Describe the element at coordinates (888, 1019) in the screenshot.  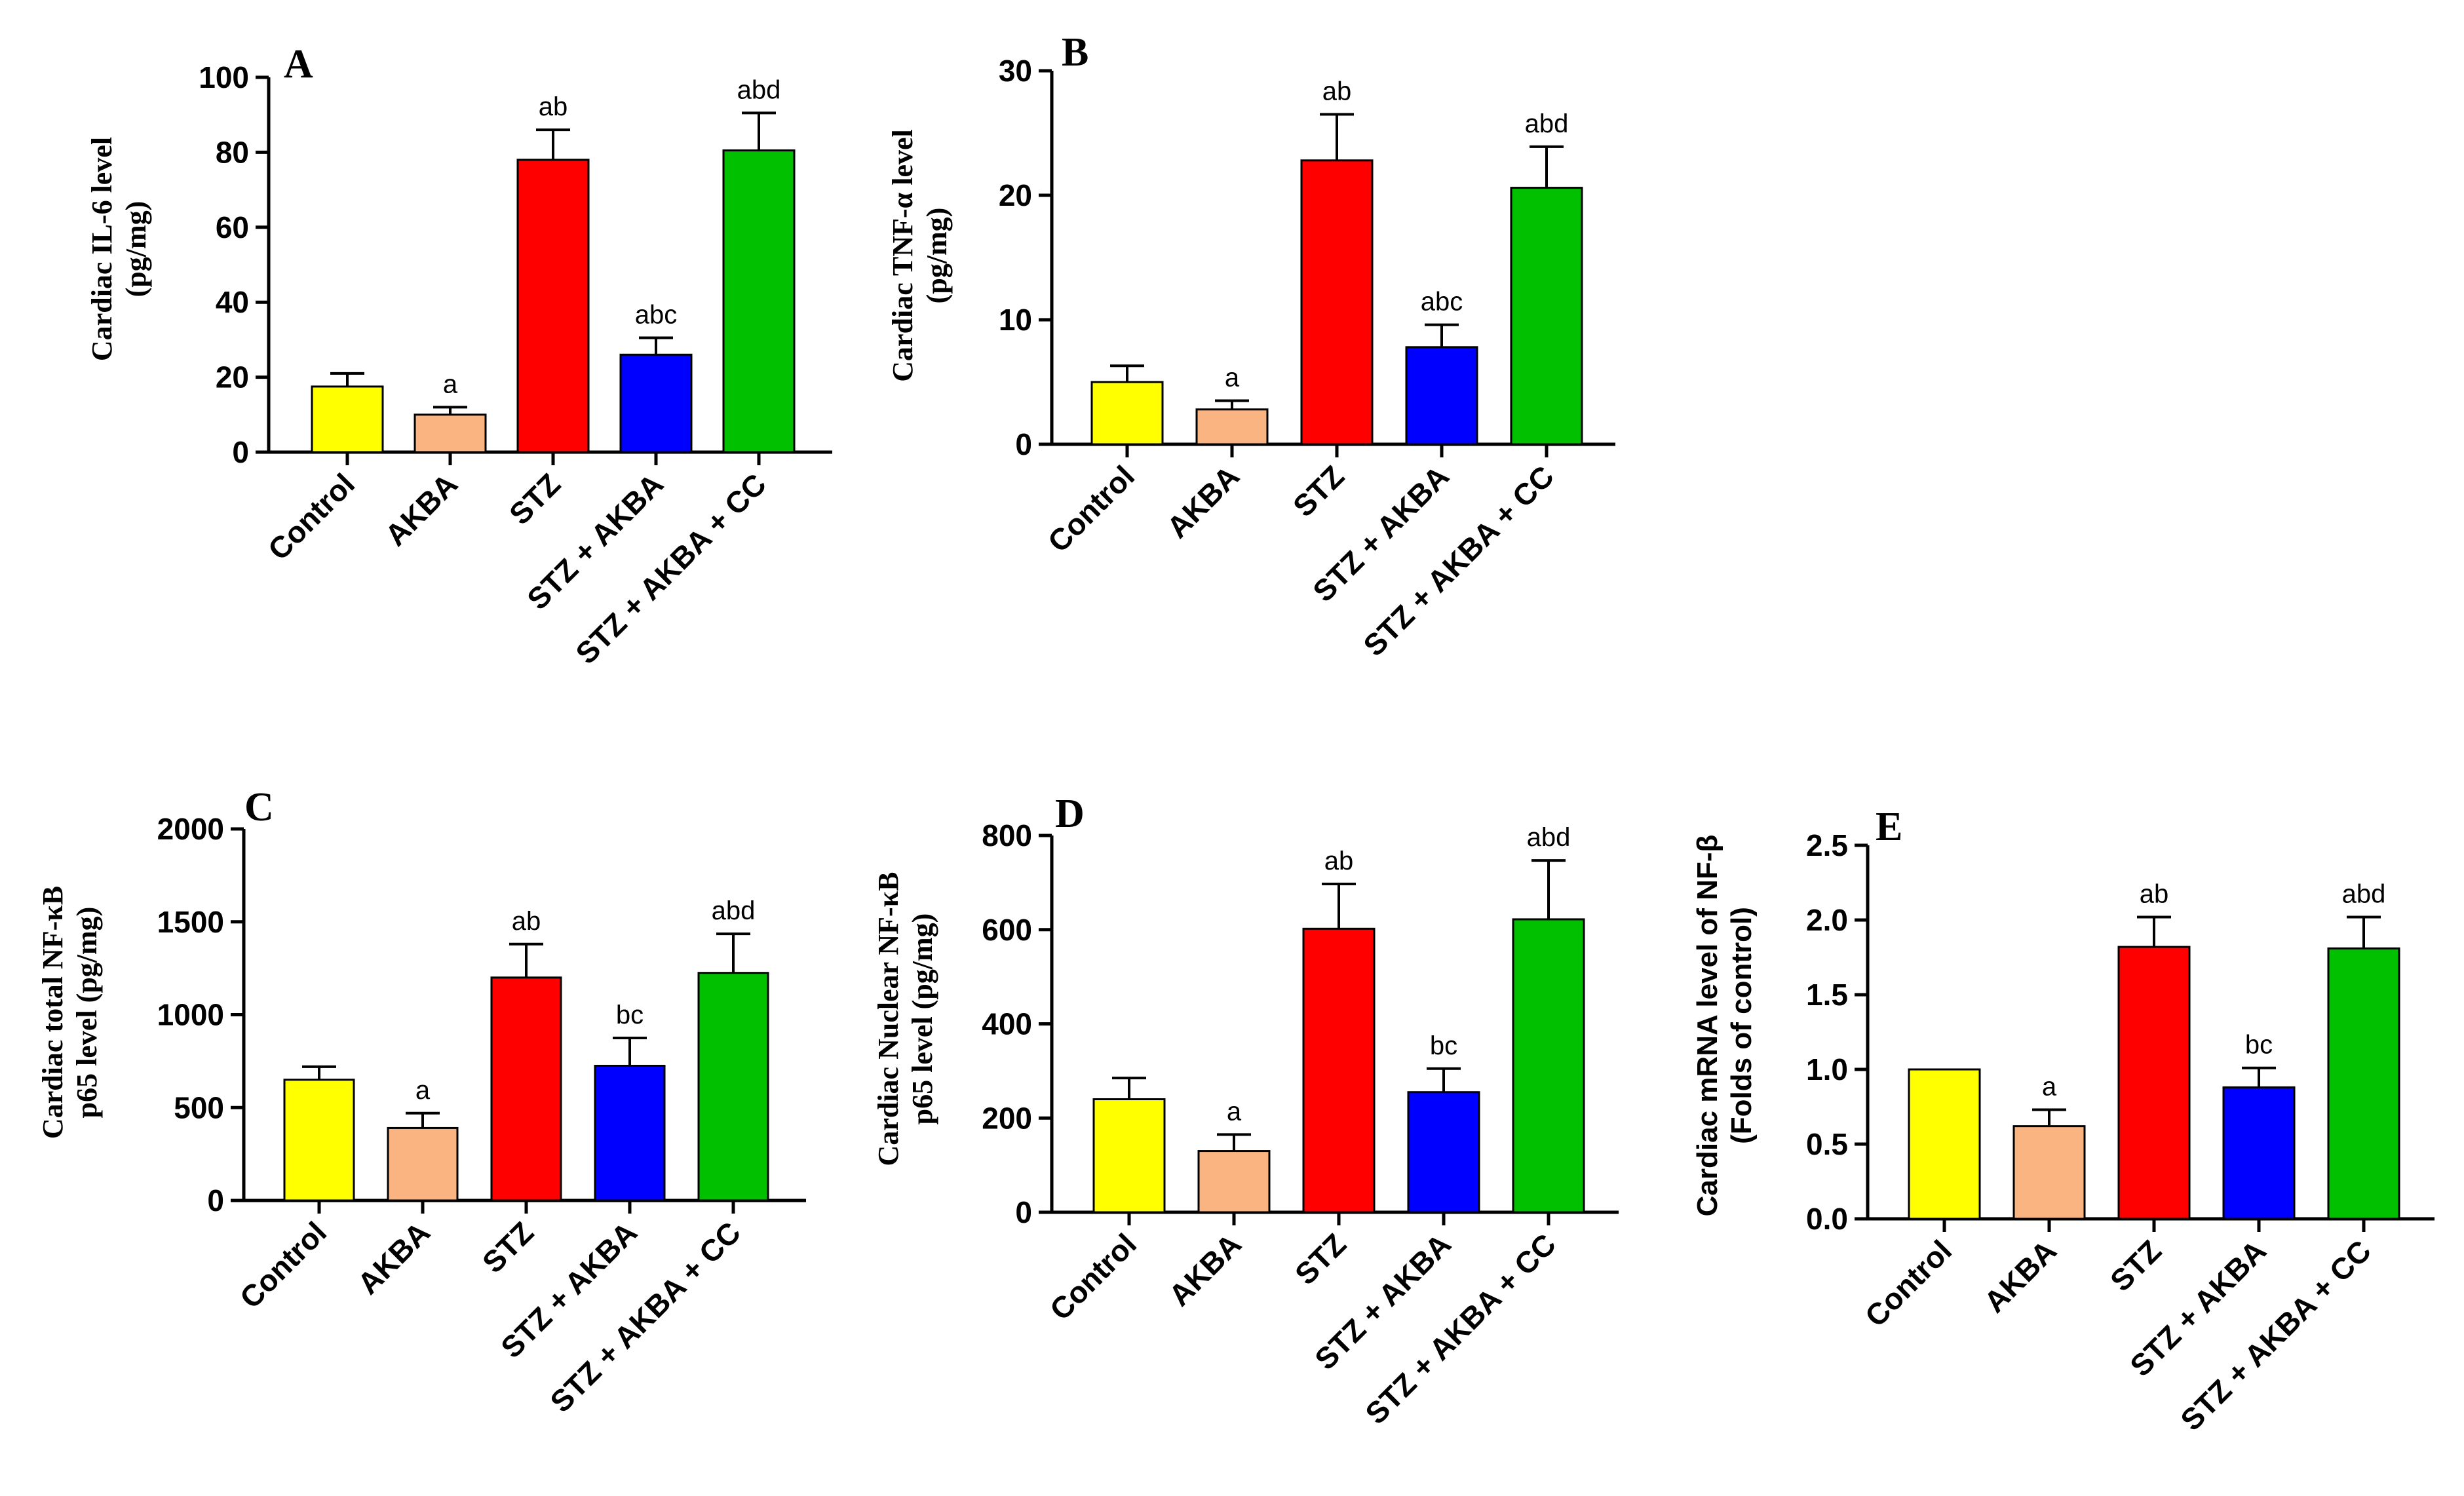
I see `y-axis-label-line: Cardiac Nuclear NF-κB` at that location.